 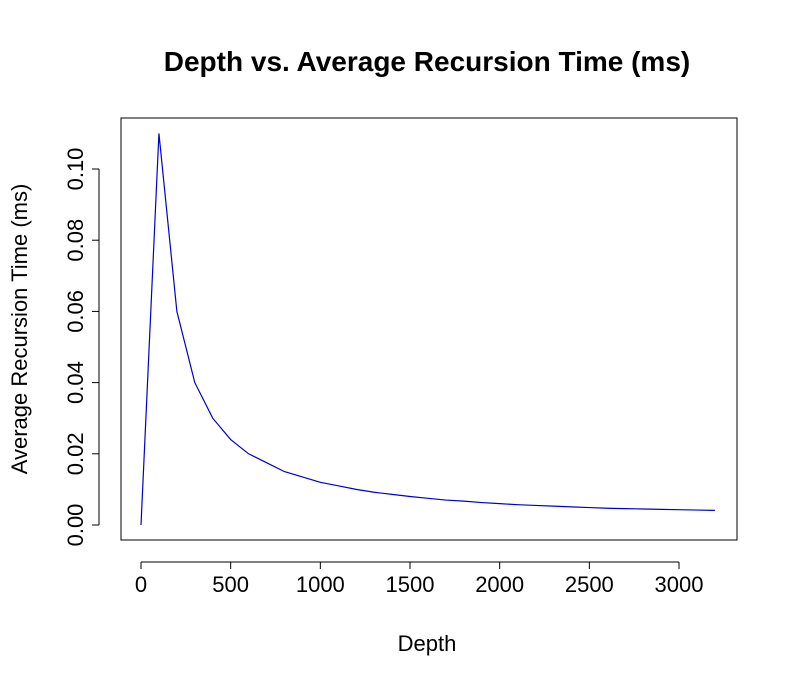 What do you see at coordinates (75, 311) in the screenshot?
I see `y-tick-label: 0.06` at bounding box center [75, 311].